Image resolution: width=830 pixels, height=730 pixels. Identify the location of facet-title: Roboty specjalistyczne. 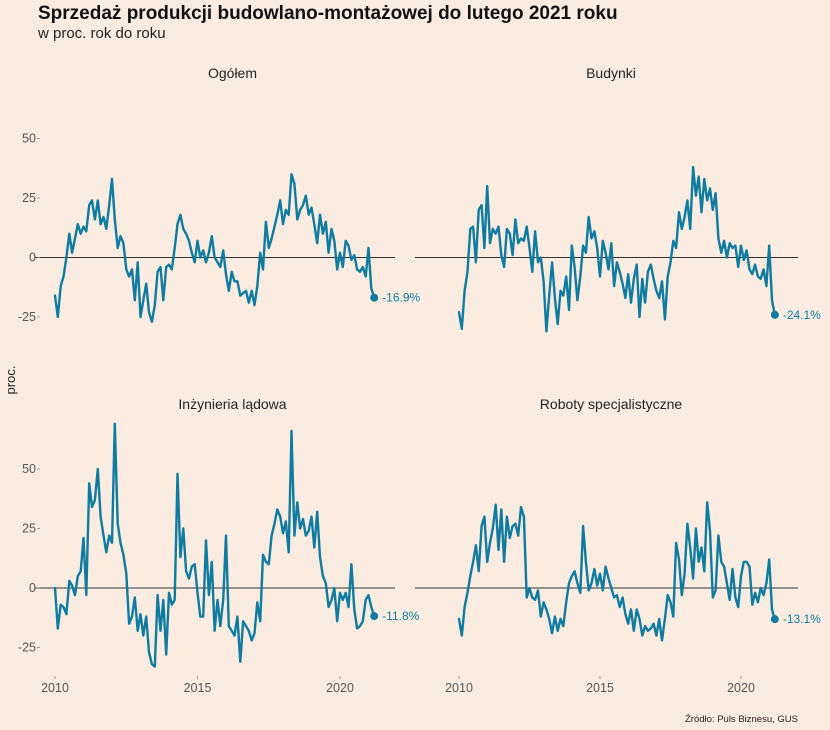
(611, 404).